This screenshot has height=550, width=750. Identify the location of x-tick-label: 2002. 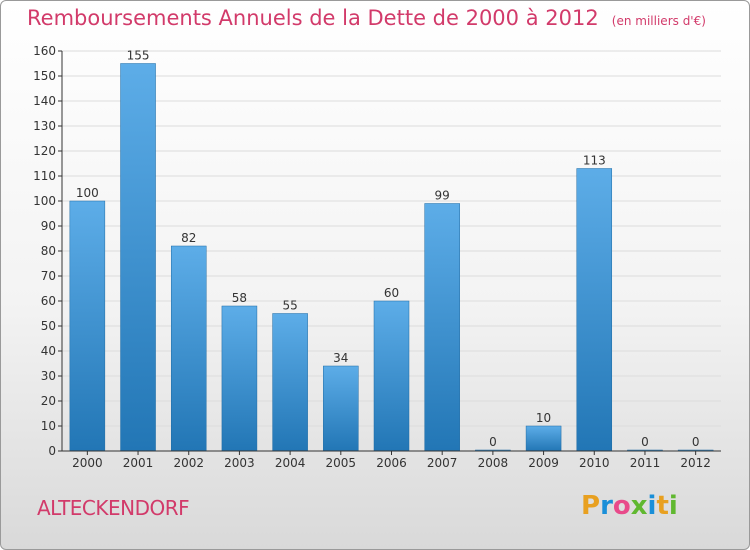
(188, 463).